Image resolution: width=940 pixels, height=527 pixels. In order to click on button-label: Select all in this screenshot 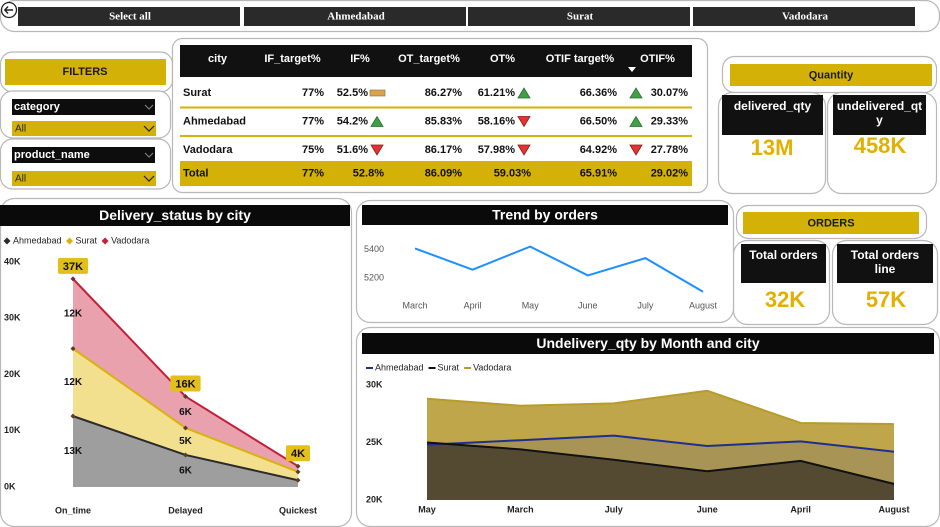, I will do `click(130, 17)`.